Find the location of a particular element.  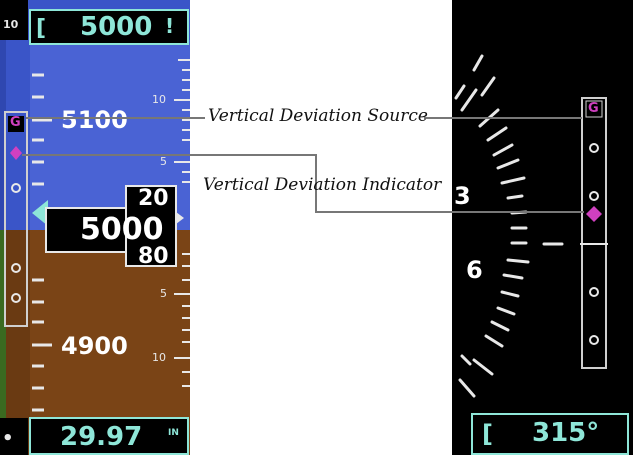

vdi-left-frame is located at coordinates (16, 219).